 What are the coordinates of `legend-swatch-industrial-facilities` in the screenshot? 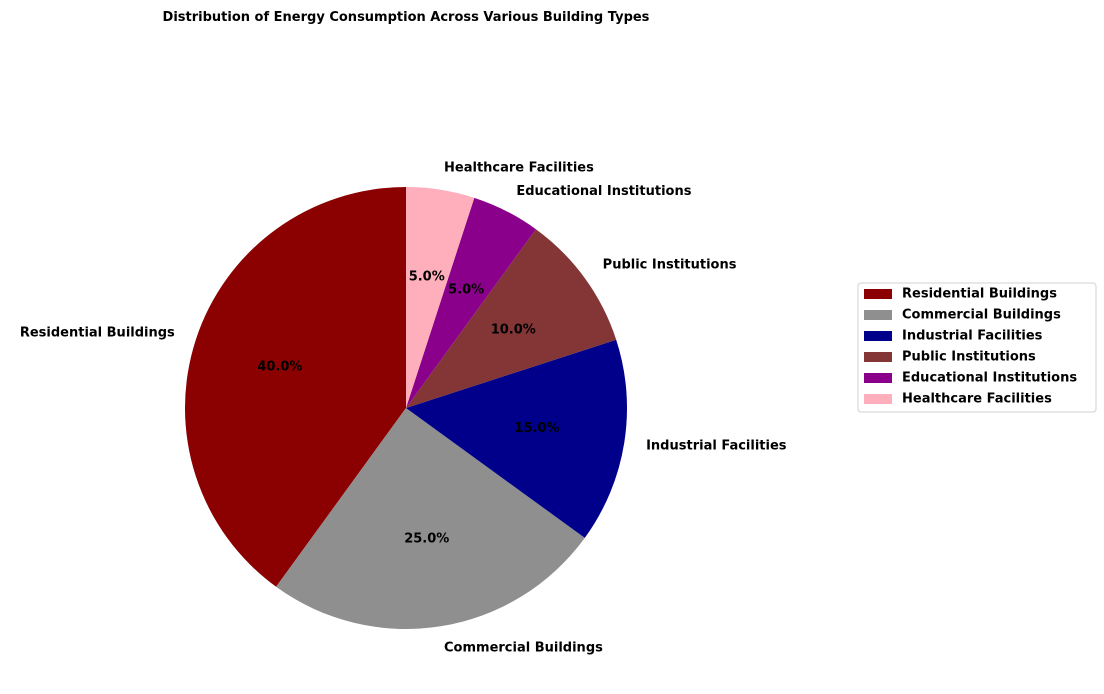 It's located at (878, 336).